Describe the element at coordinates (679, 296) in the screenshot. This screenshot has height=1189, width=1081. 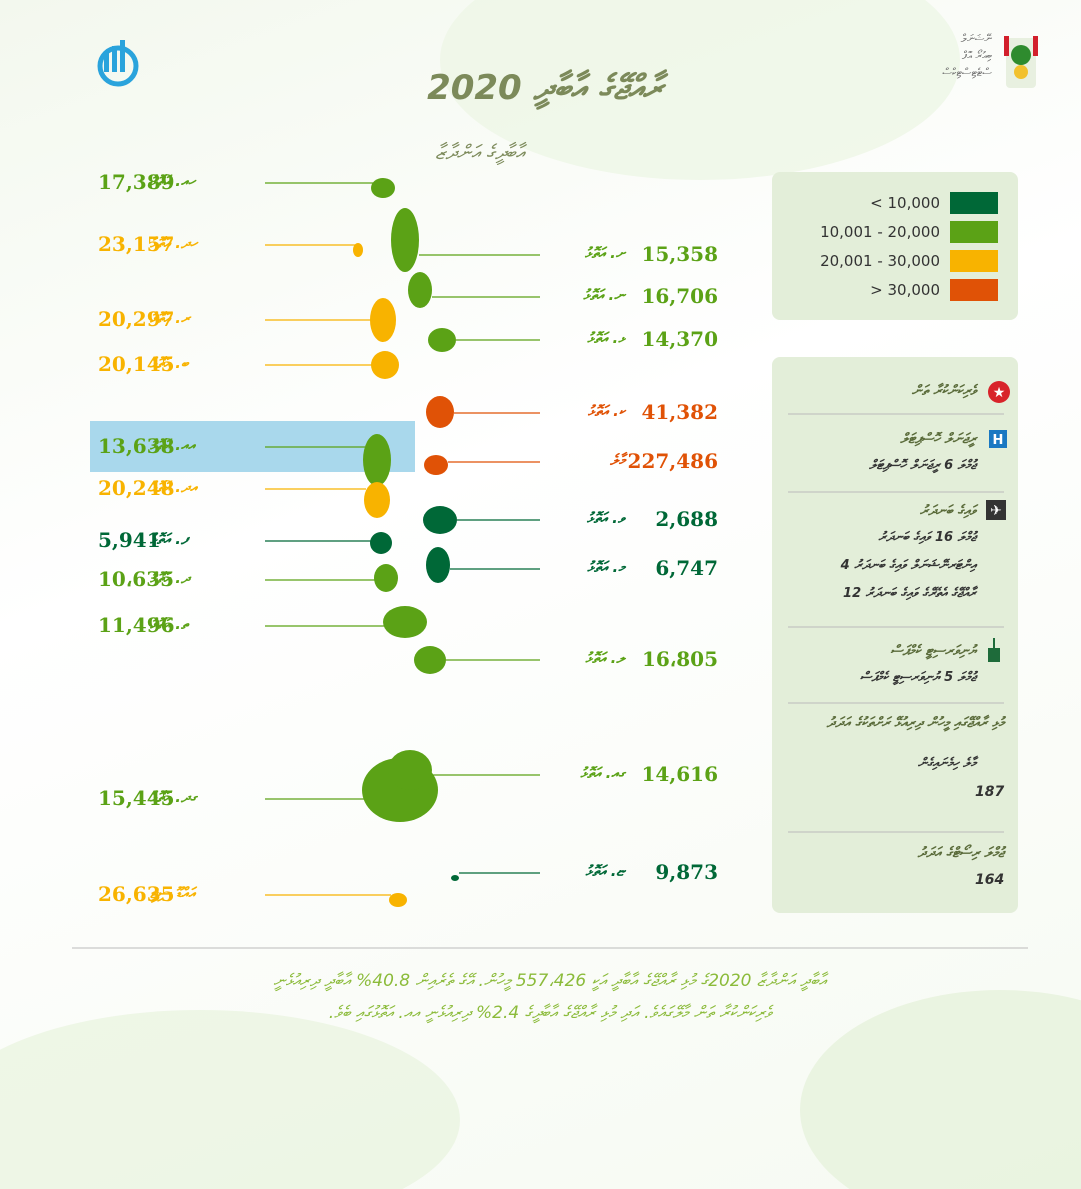
I see `population: 16,706` at that location.